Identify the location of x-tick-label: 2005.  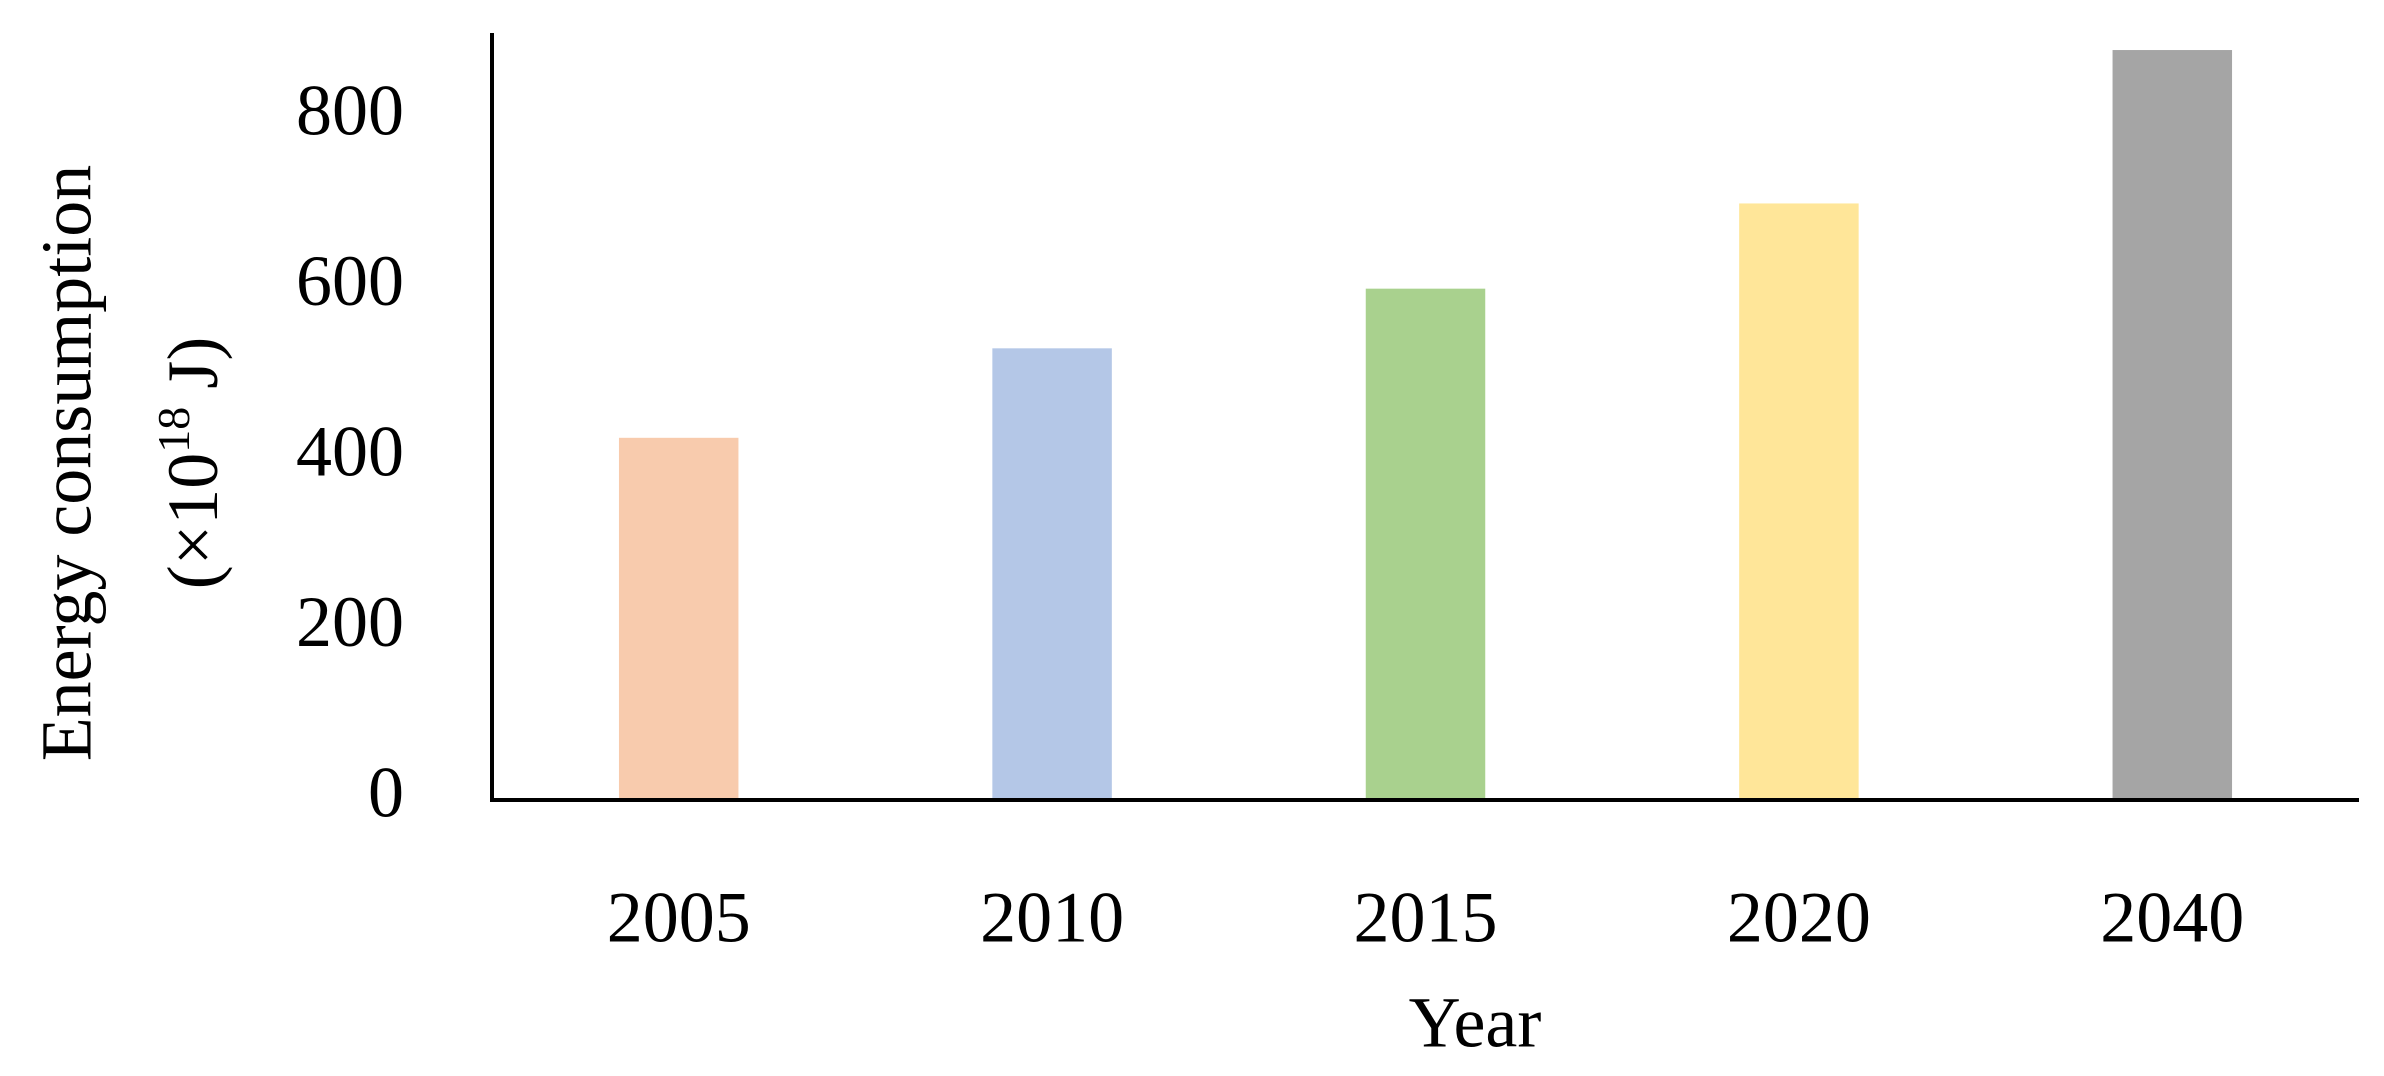
(679, 918).